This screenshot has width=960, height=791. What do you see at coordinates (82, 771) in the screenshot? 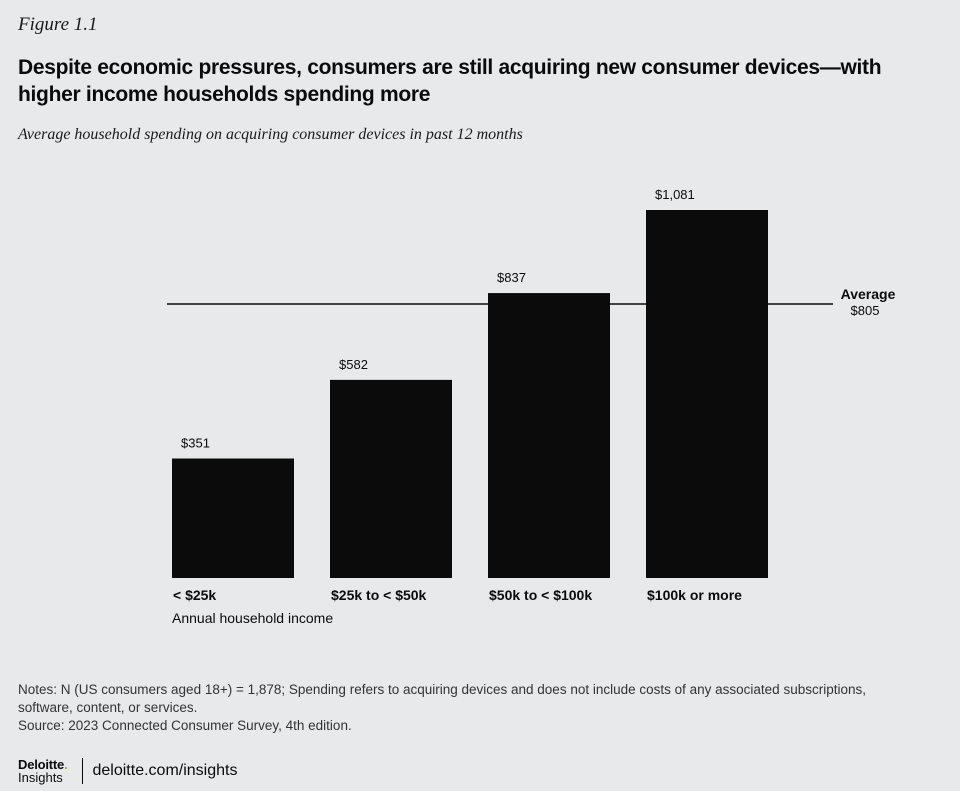
I see `footer-divider` at bounding box center [82, 771].